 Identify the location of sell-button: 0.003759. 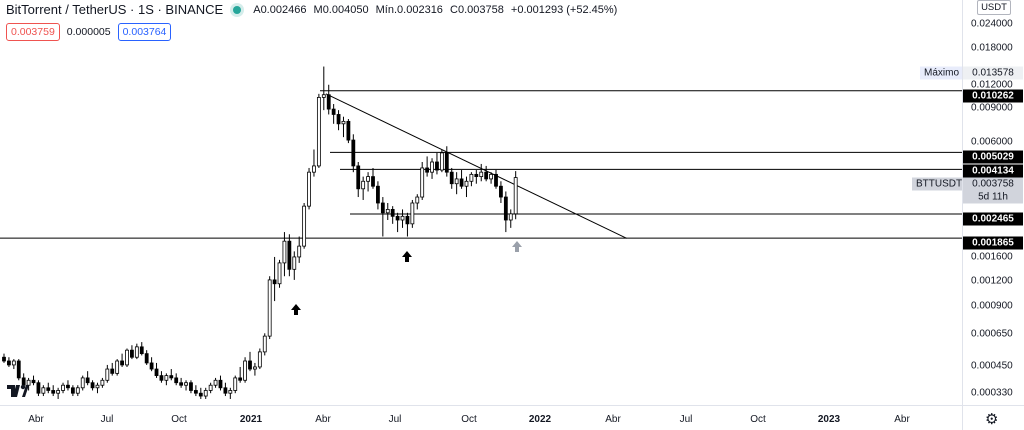
(33, 32).